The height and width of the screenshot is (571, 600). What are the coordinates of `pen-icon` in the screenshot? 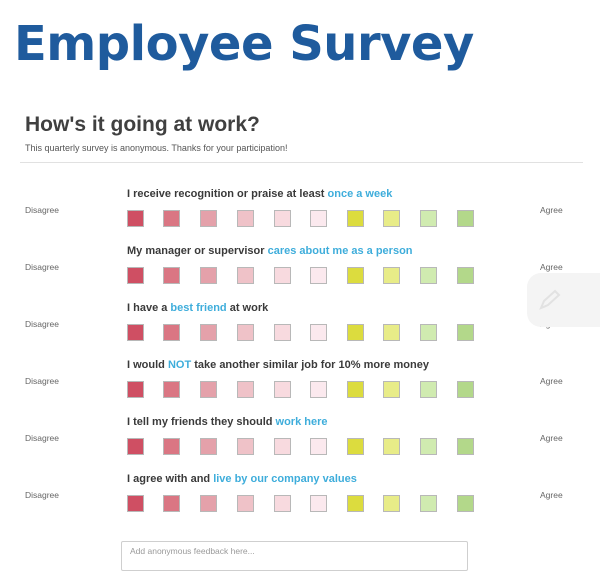 It's located at (550, 299).